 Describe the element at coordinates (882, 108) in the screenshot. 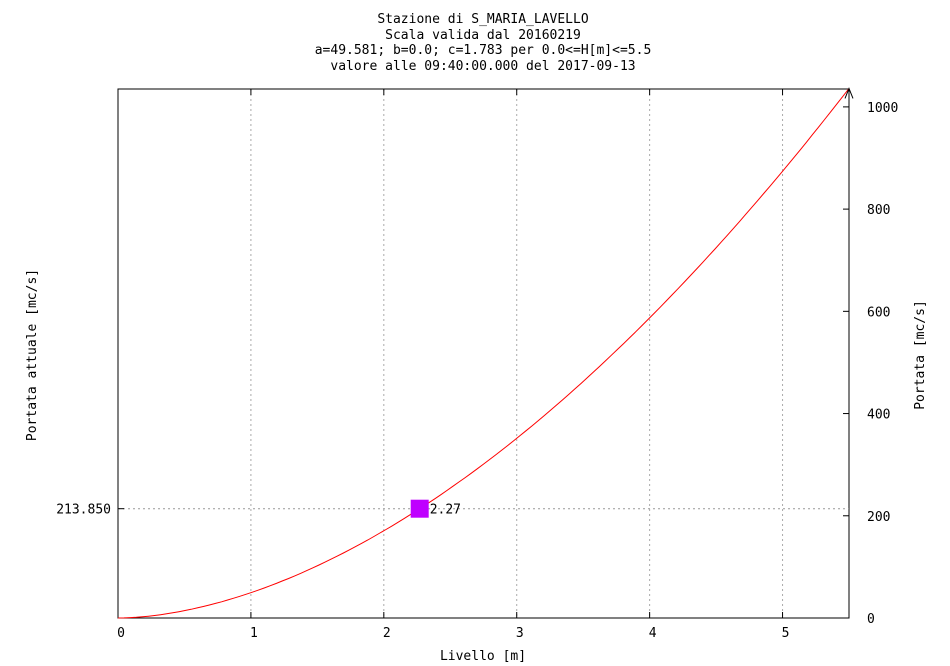

I see `y-tick-label: 1000` at that location.